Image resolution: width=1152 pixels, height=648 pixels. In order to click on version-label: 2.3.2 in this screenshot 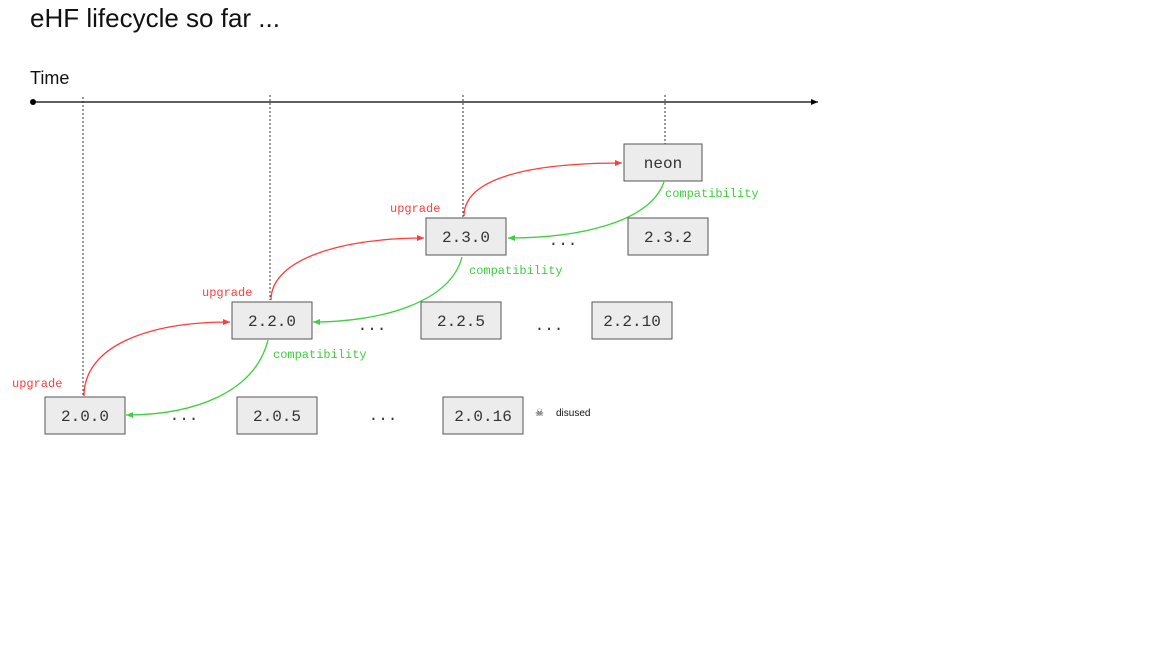, I will do `click(668, 238)`.